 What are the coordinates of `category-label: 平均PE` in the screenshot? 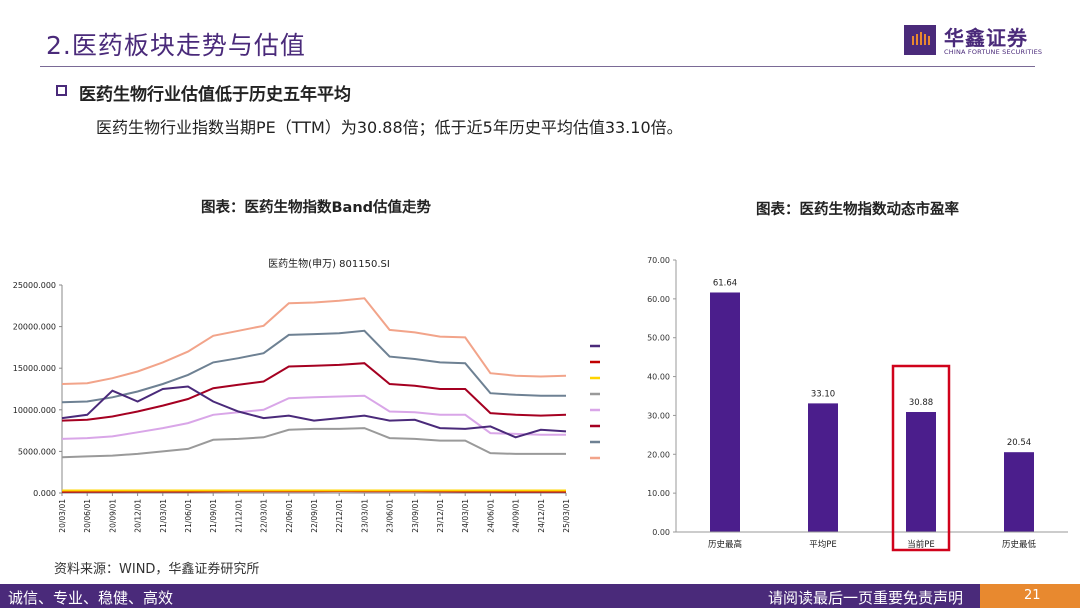 It's located at (823, 544).